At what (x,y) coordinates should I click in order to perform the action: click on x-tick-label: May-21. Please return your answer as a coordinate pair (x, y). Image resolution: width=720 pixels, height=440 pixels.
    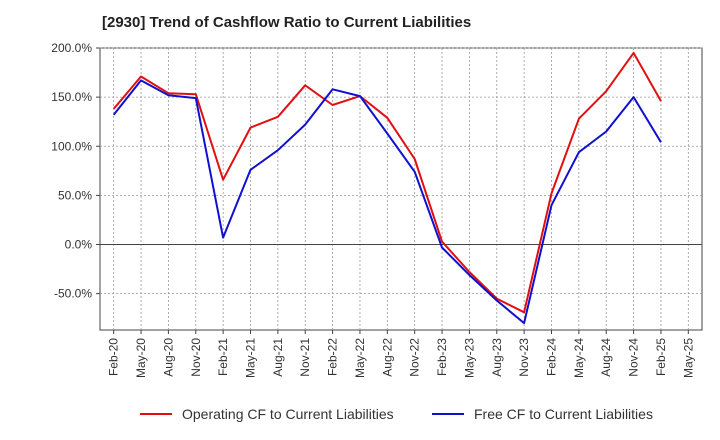
    Looking at the image, I should click on (251, 358).